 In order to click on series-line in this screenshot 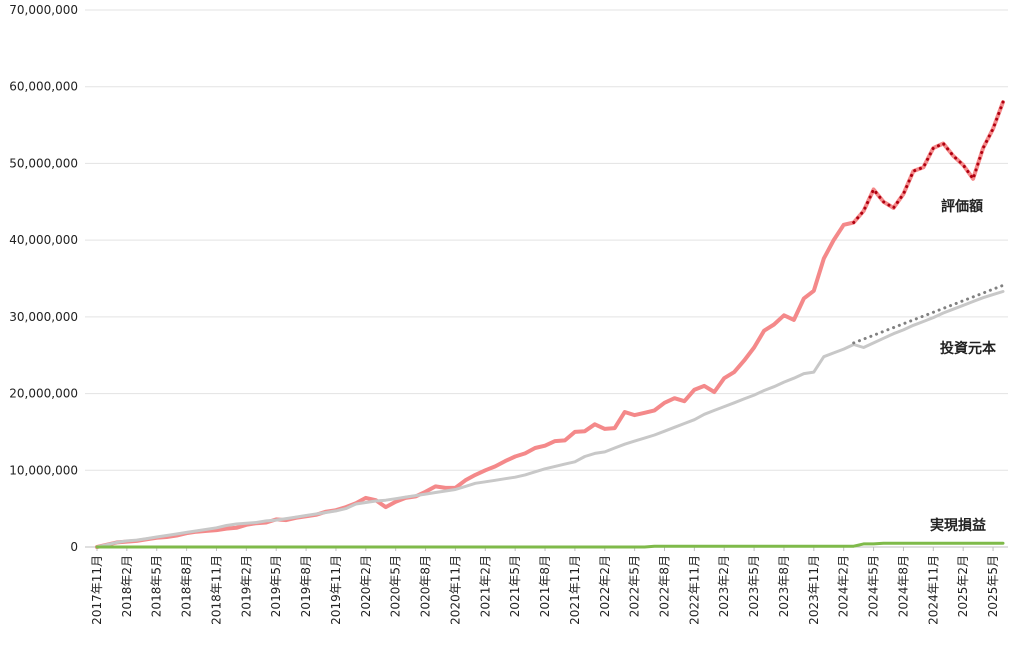, I will do `click(550, 545)`.